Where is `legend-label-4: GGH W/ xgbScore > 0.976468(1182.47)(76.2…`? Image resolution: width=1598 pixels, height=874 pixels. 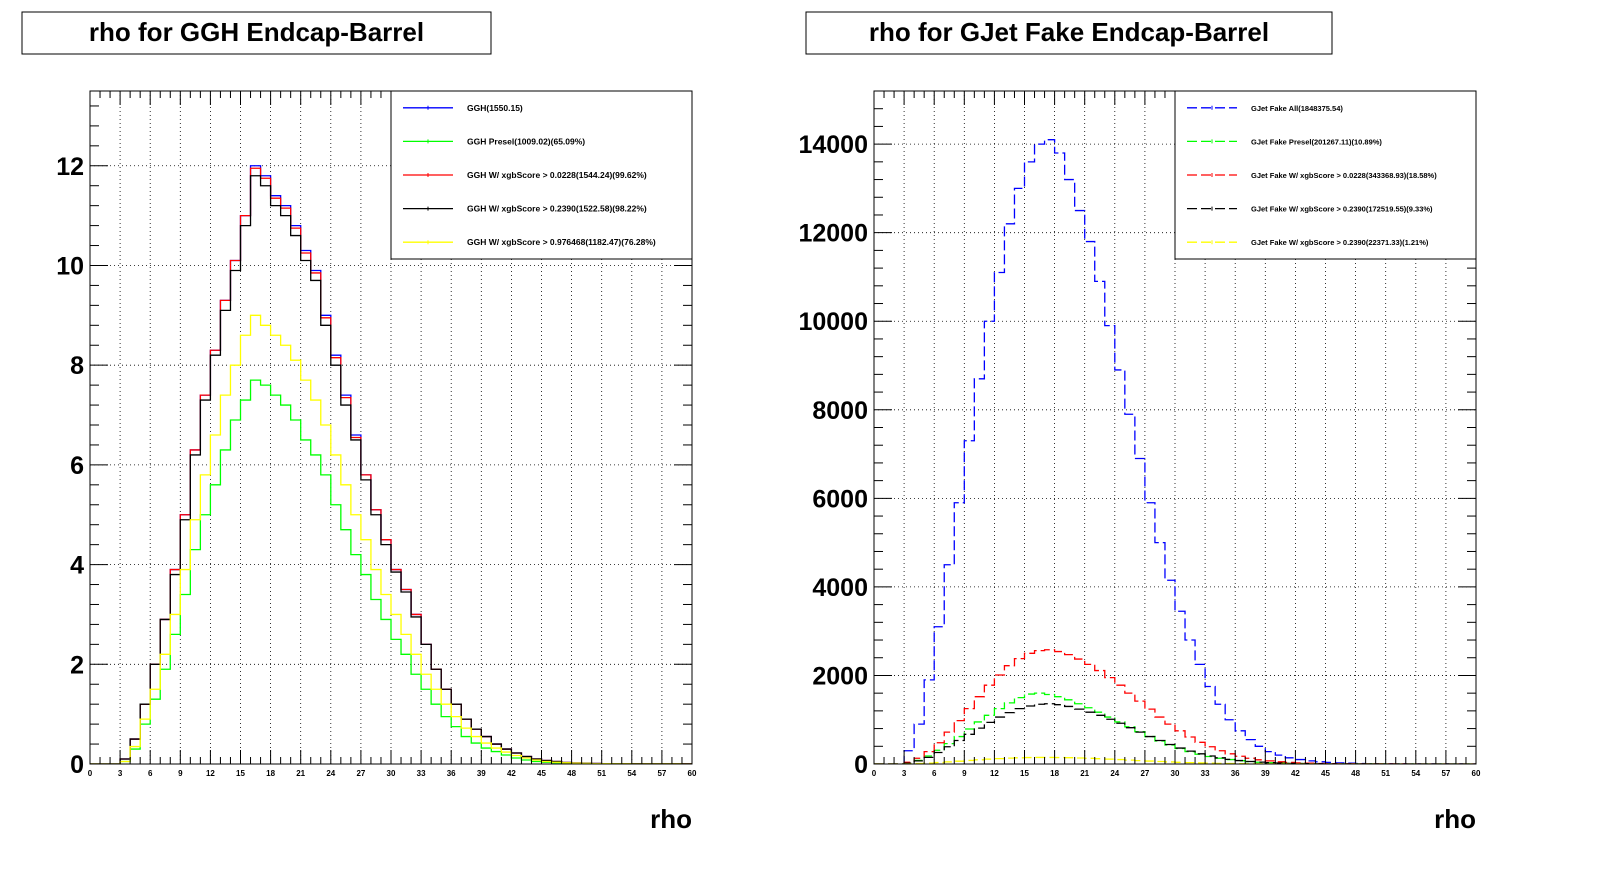 legend-label-4: GGH W/ xgbScore > 0.976468(1182.47)(76.2… is located at coordinates (561, 242).